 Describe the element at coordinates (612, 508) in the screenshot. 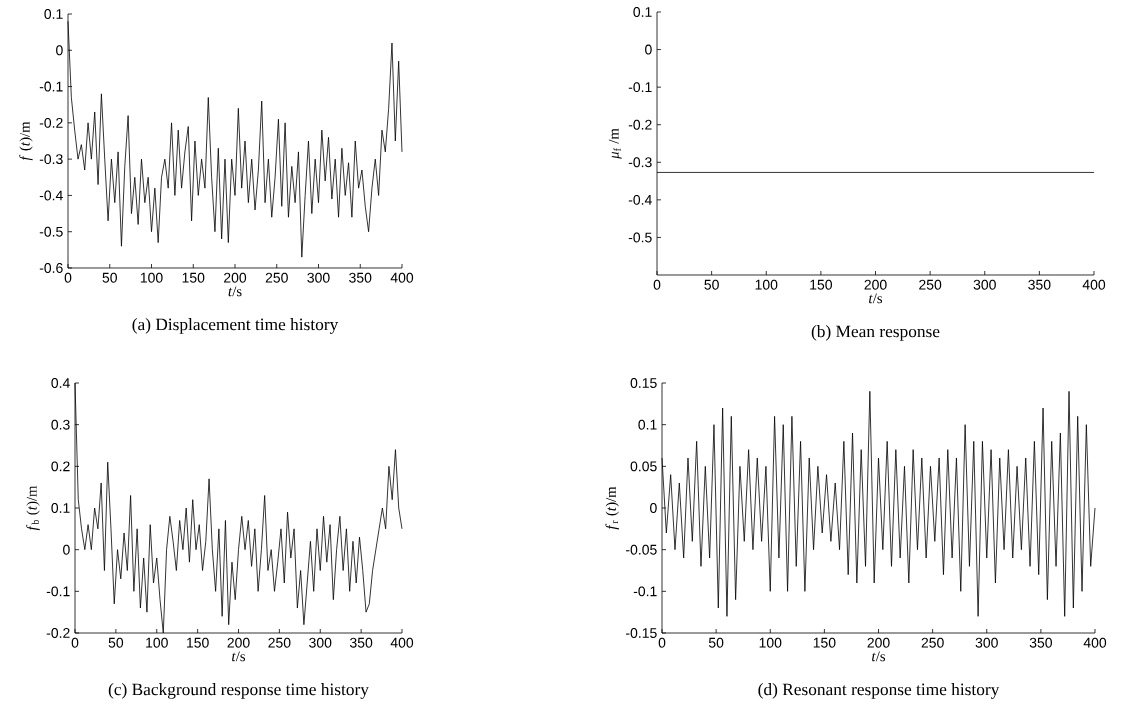

I see `y-axis-title: f$_{r}$ (t)/m` at that location.